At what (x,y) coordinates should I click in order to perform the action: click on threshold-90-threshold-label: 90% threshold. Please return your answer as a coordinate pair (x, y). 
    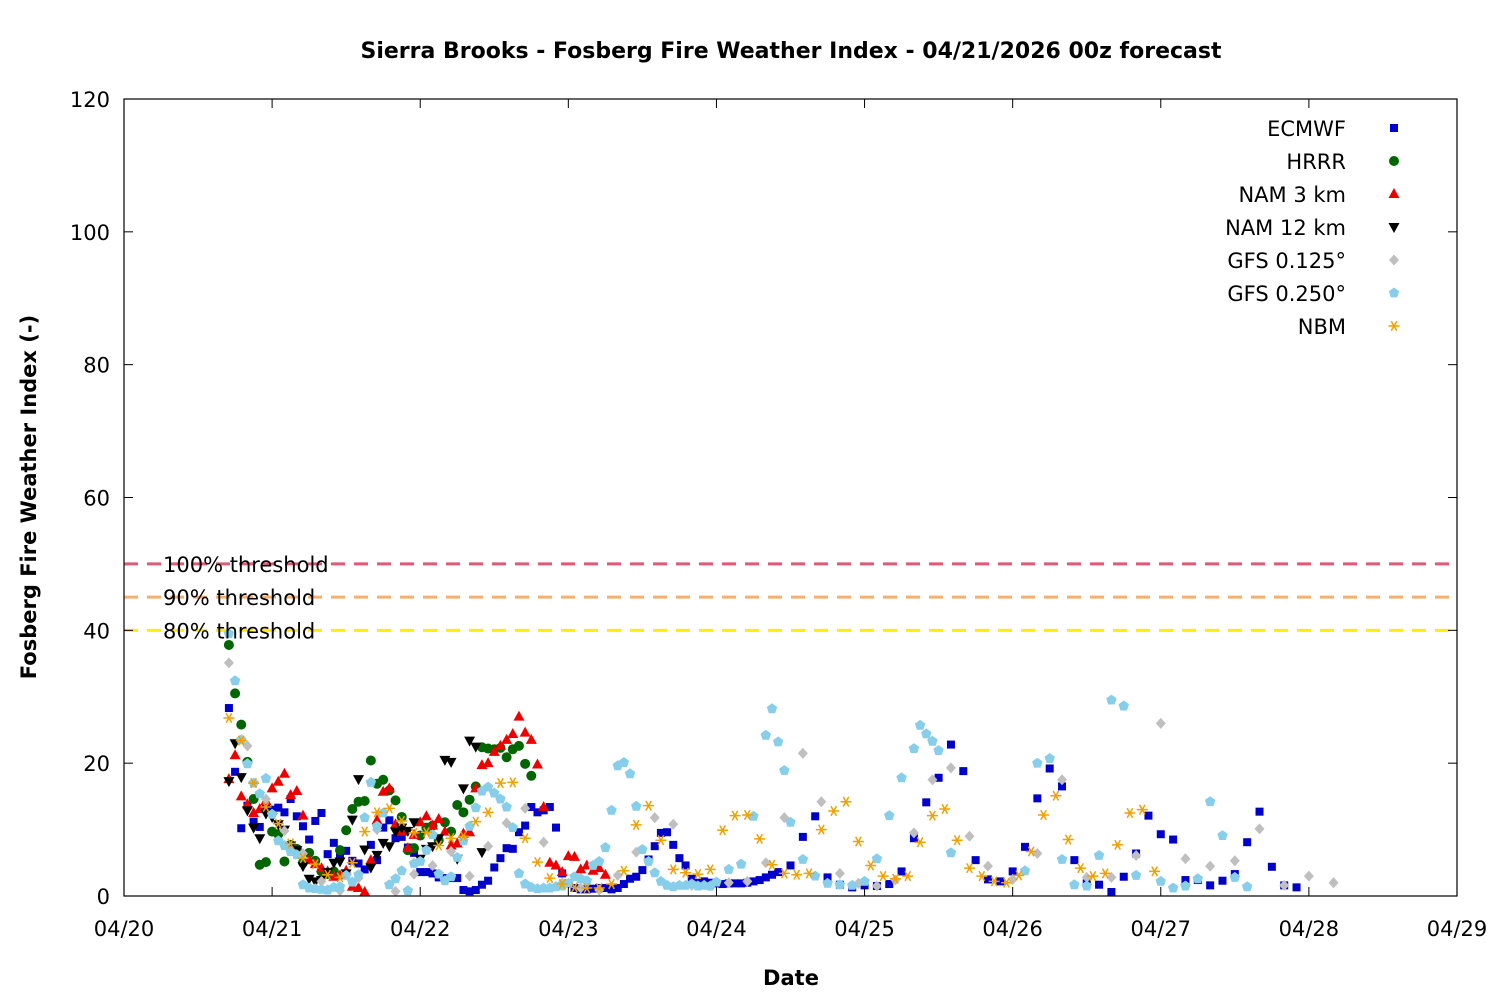
    Looking at the image, I should click on (239, 598).